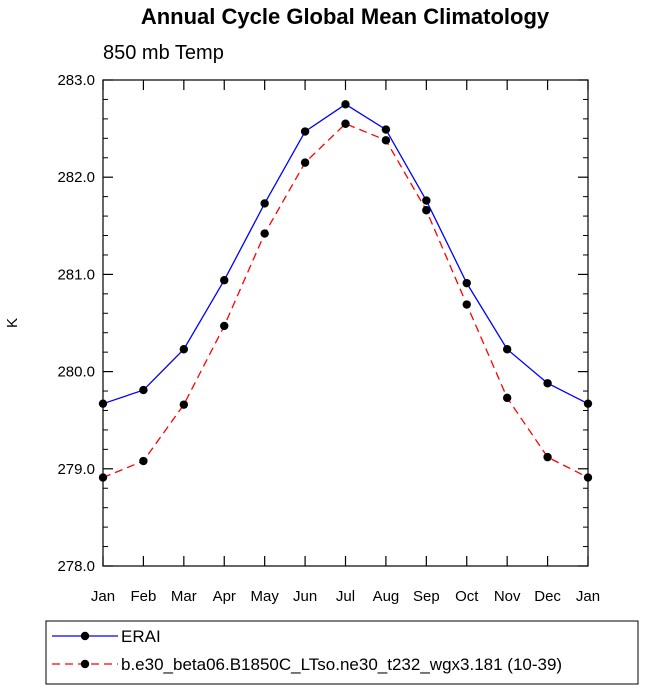  What do you see at coordinates (264, 596) in the screenshot?
I see `x-tick-label: May` at bounding box center [264, 596].